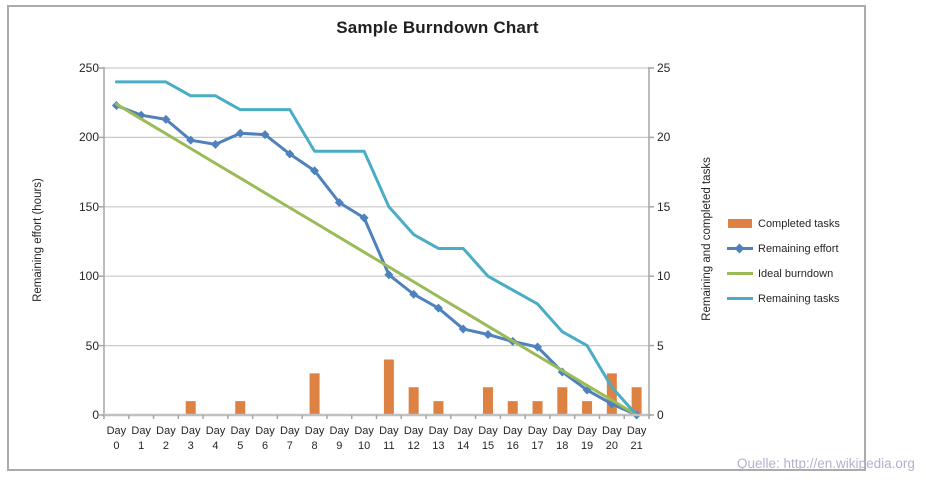 The image size is (926, 492). What do you see at coordinates (463, 438) in the screenshot?
I see `x-axis-day-label: Day 14` at bounding box center [463, 438].